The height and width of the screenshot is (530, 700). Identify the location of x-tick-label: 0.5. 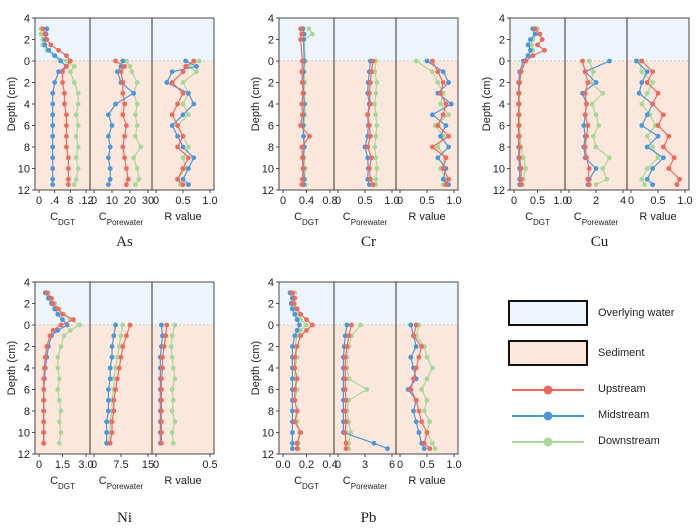
(426, 201).